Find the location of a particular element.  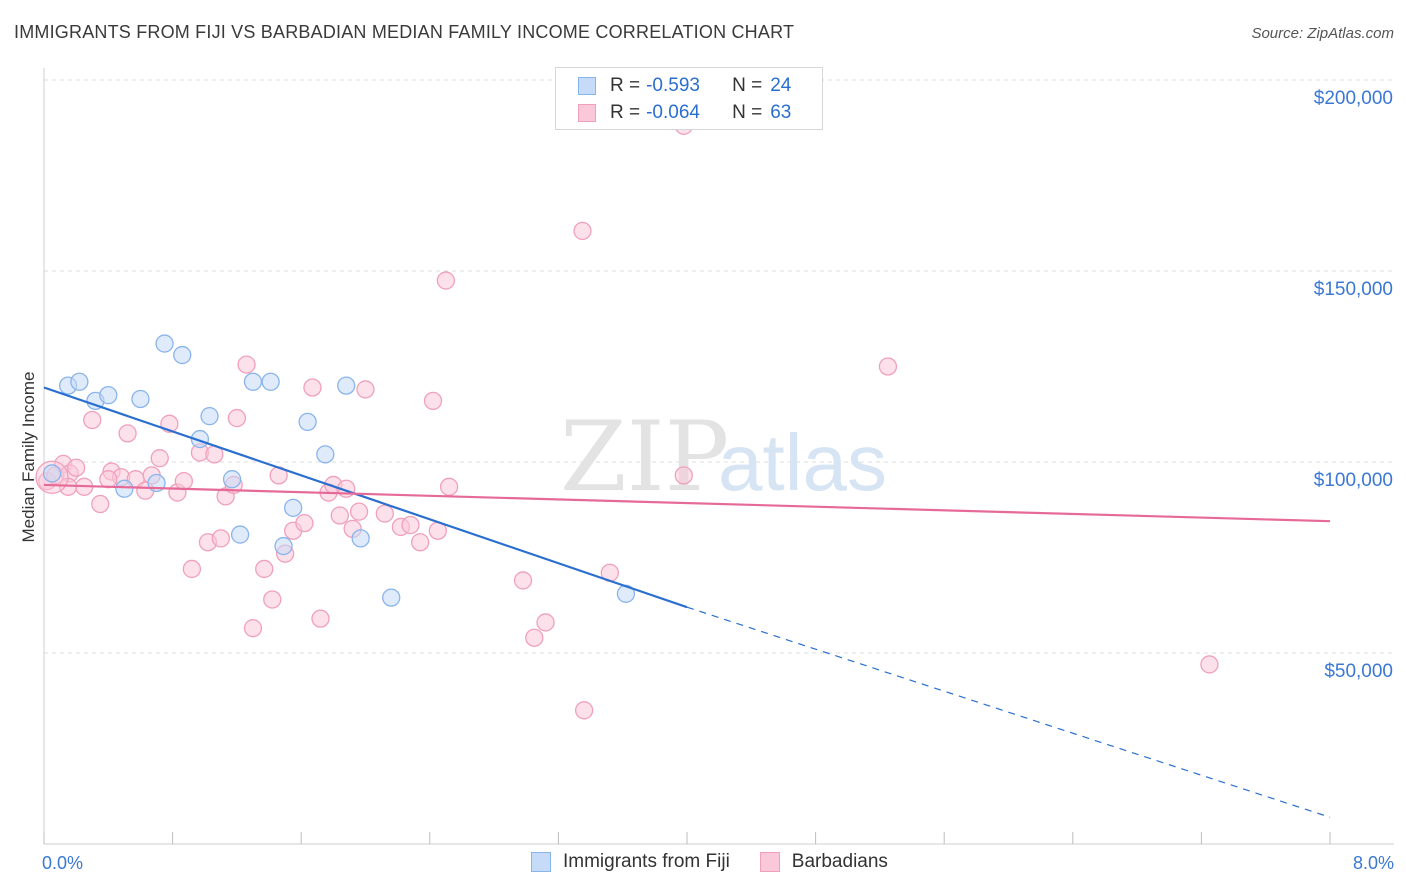

legend-label-fiji: Immigrants from Fiji is located at coordinates (646, 861).